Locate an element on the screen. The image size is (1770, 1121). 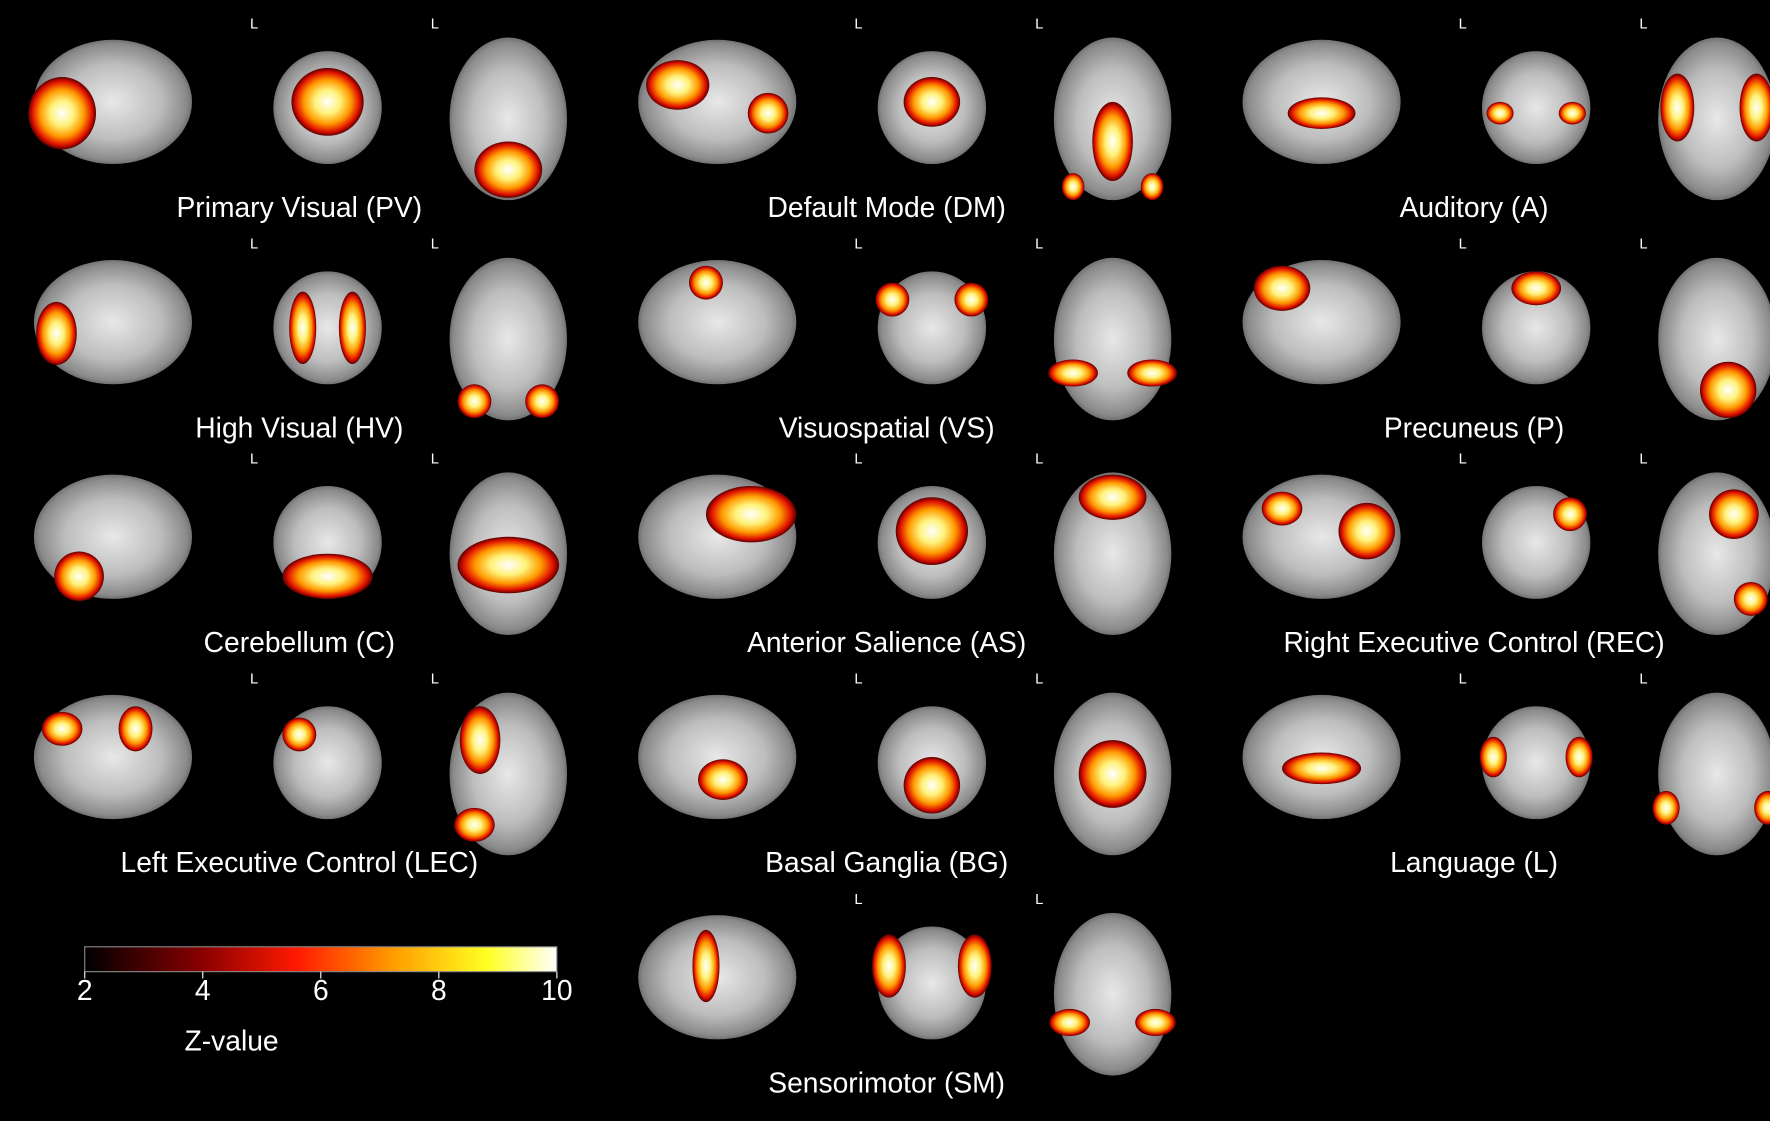
colorbar: Z-value 2 4 6 8 10 is located at coordinates (325, 1001).